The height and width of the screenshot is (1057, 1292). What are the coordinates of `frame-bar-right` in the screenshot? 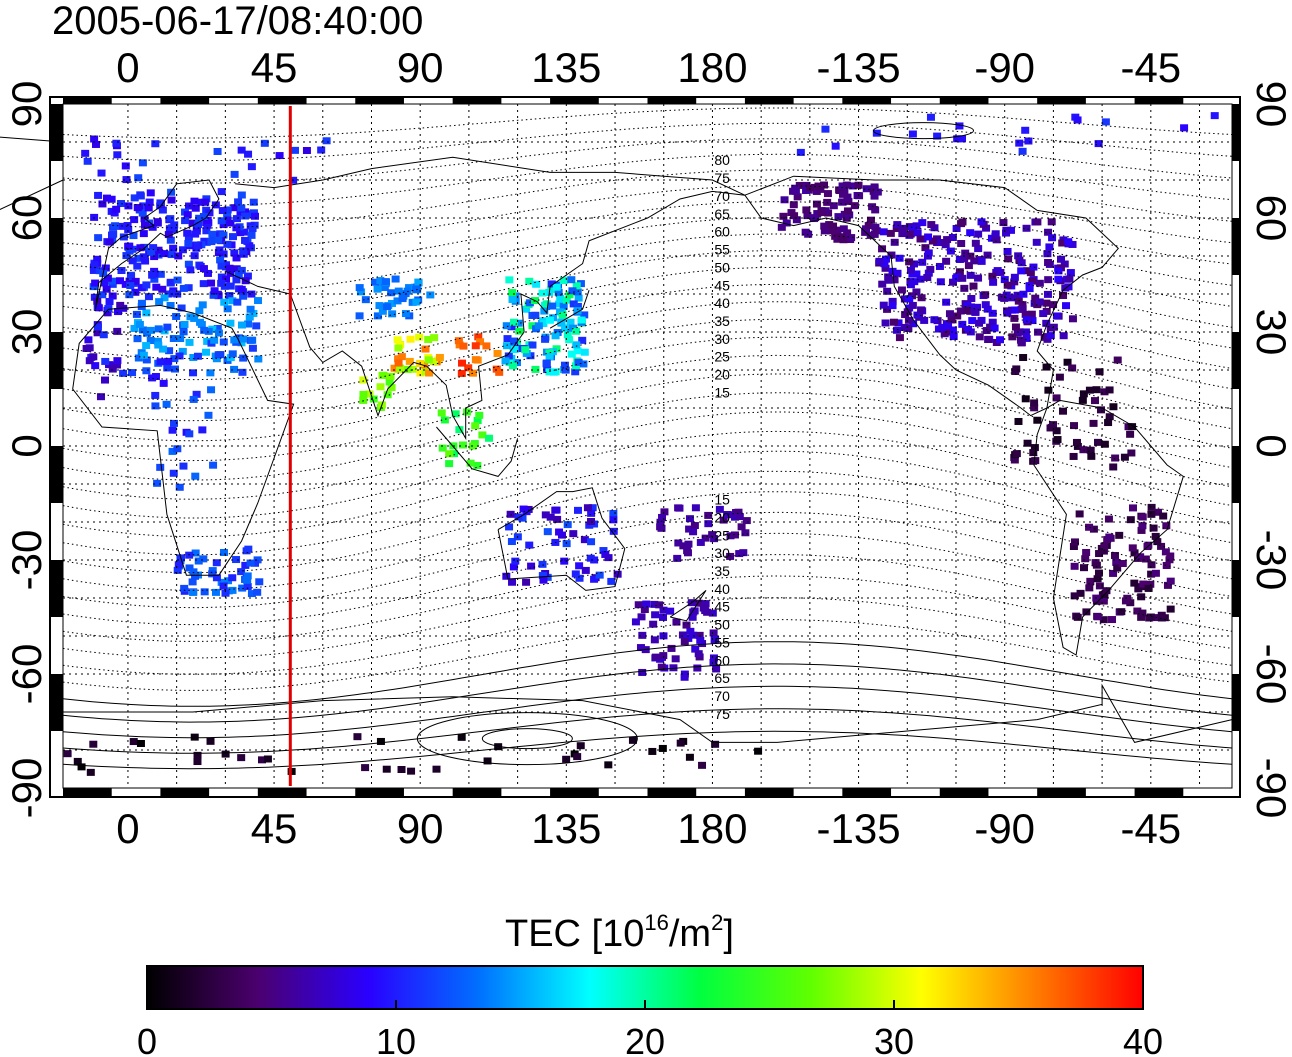 It's located at (1236, 702).